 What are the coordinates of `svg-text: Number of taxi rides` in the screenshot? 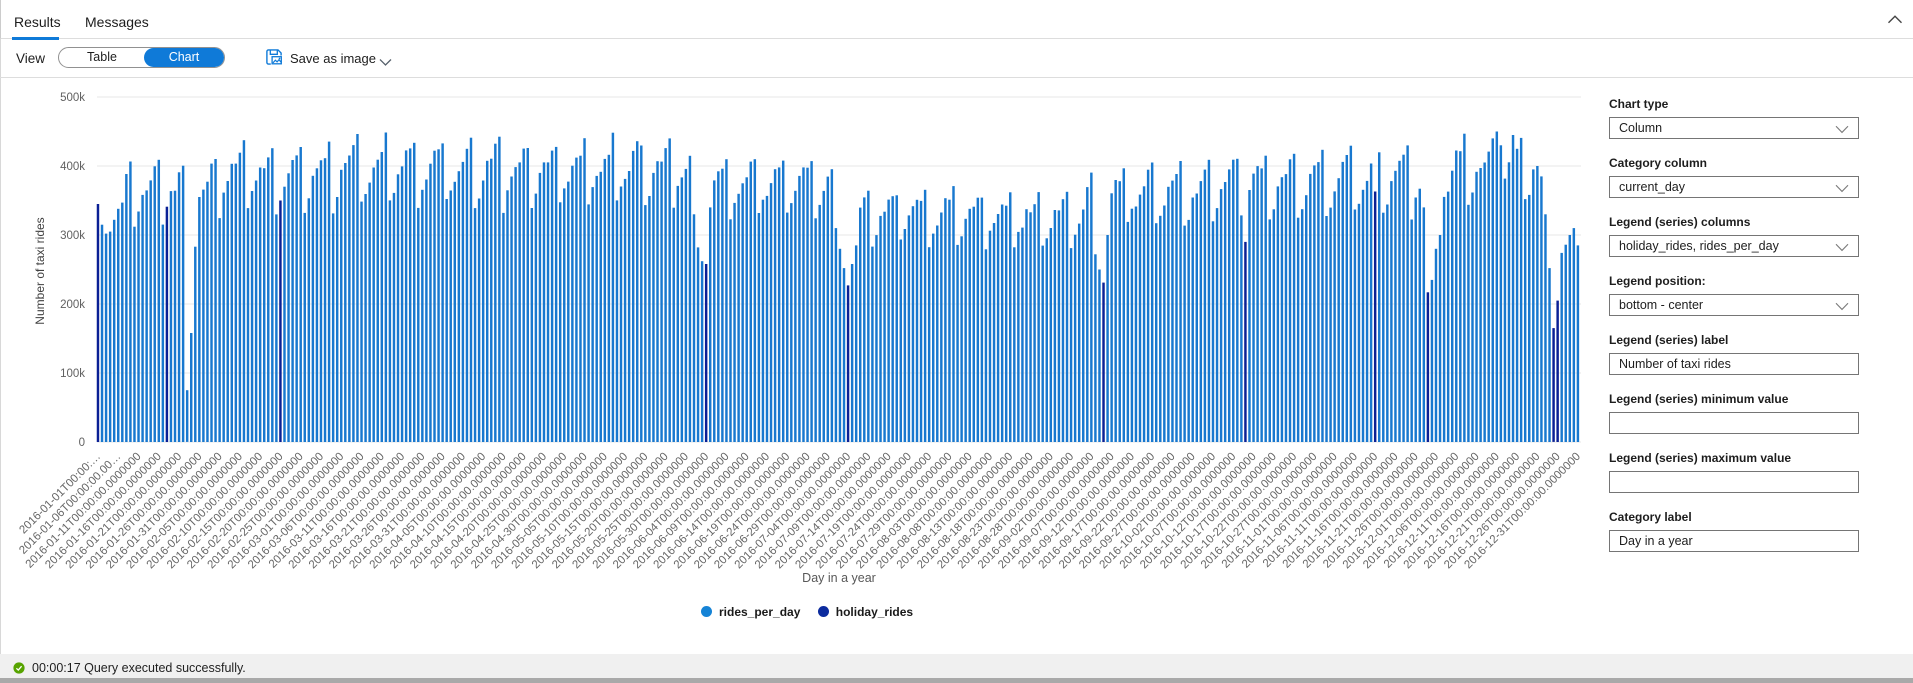 It's located at (40, 270).